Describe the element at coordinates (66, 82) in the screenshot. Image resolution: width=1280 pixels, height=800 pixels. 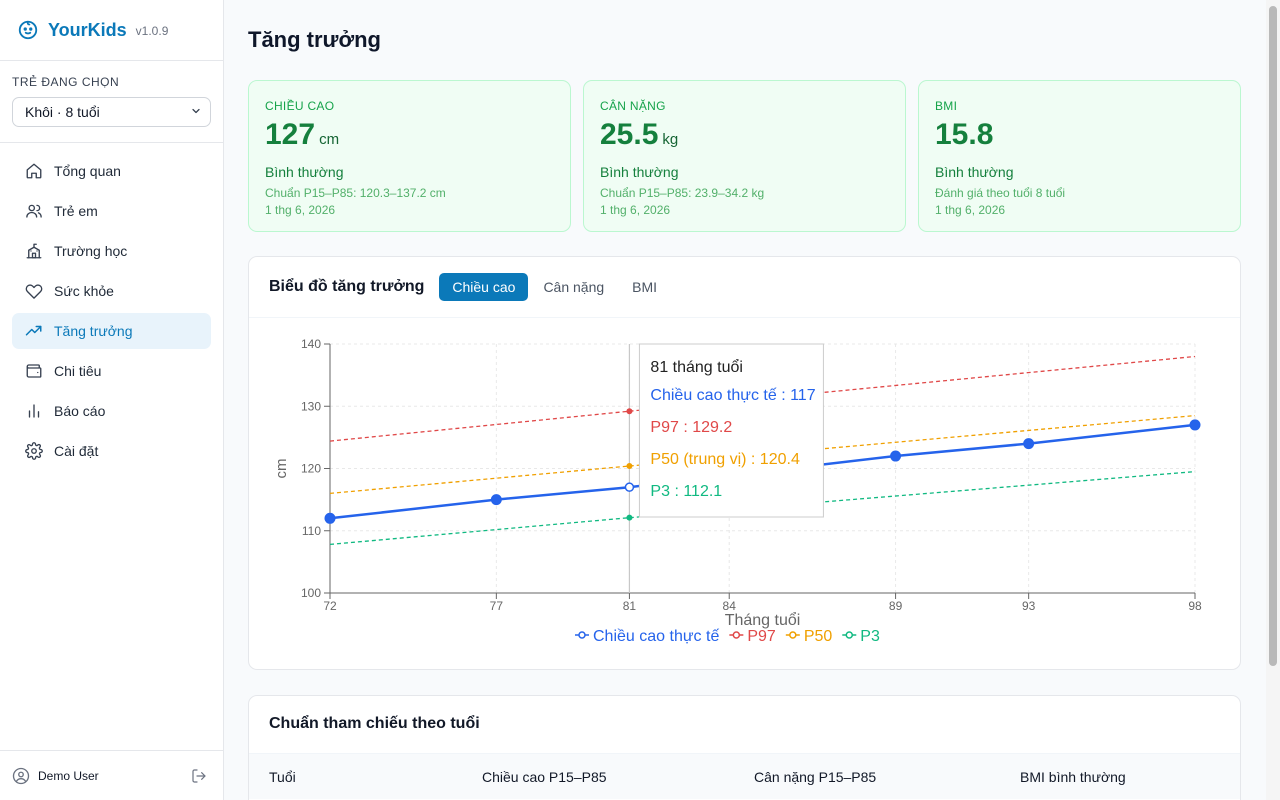
I see `child-selector-label: Trẻ đang chọn` at that location.